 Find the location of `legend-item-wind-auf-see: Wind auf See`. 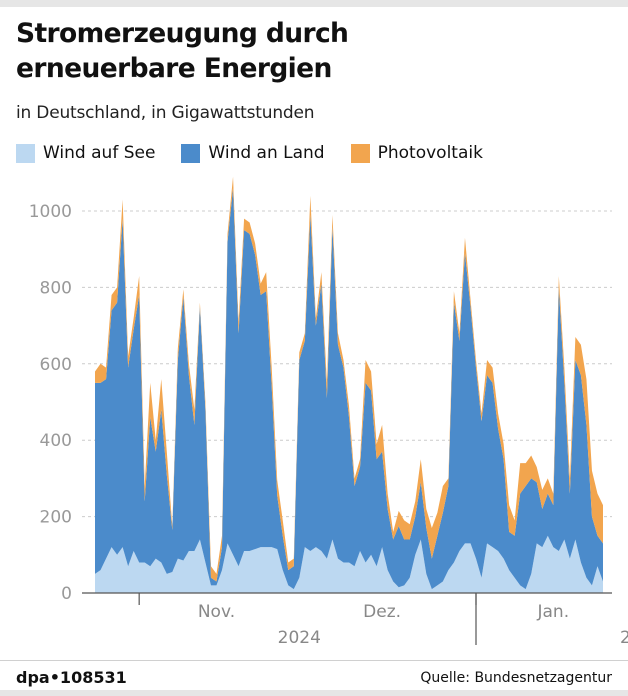

legend-item-wind-auf-see: Wind auf See is located at coordinates (85, 153).